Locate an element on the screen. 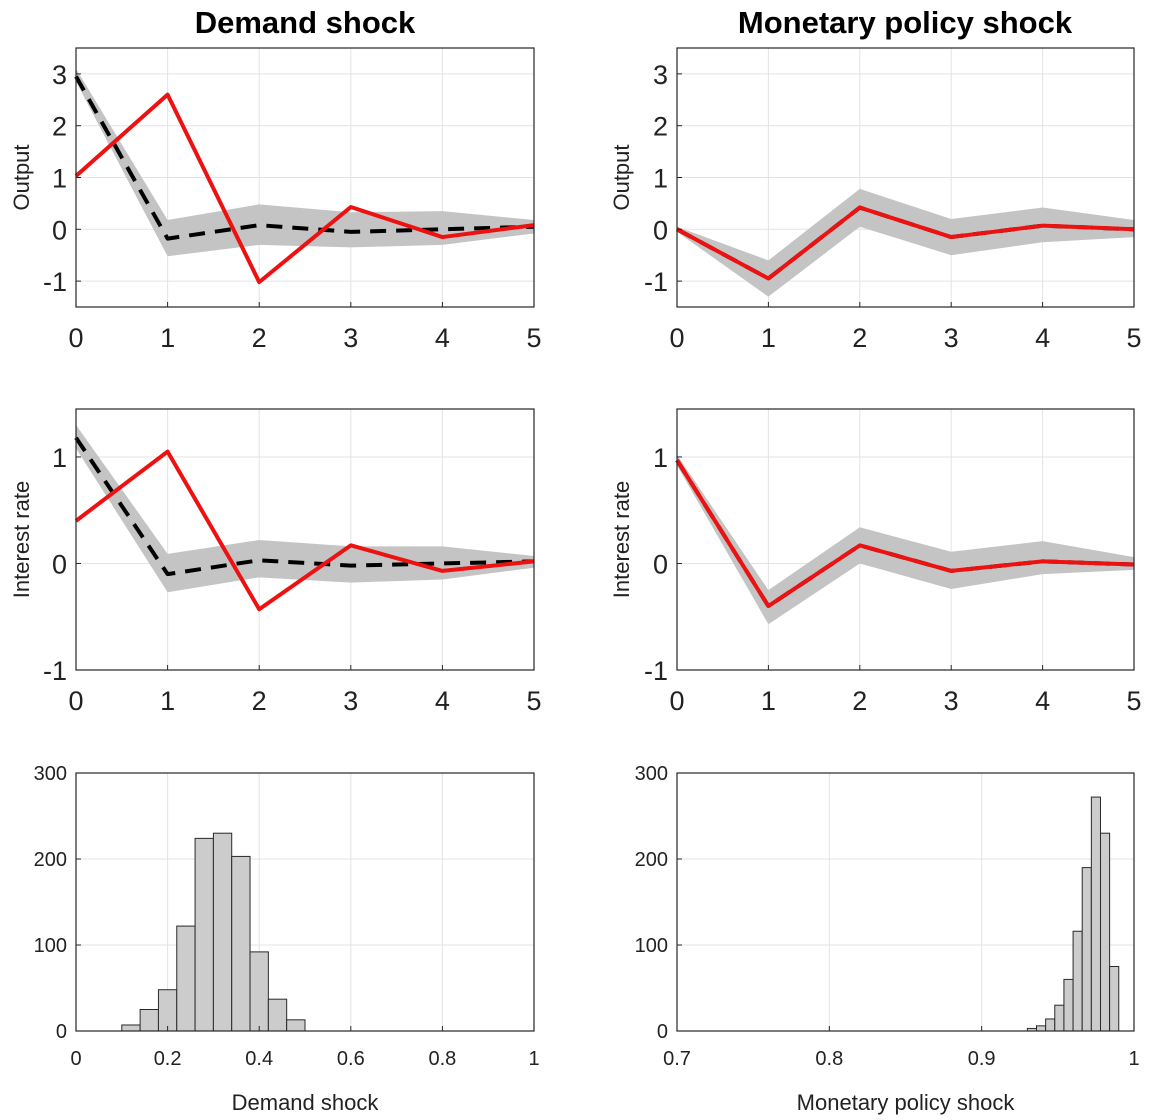  series-line-dashed is located at coordinates (304, 506).